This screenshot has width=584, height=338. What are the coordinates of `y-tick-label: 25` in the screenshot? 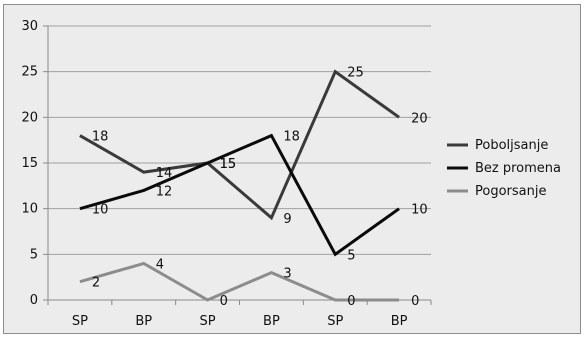 It's located at (29, 72).